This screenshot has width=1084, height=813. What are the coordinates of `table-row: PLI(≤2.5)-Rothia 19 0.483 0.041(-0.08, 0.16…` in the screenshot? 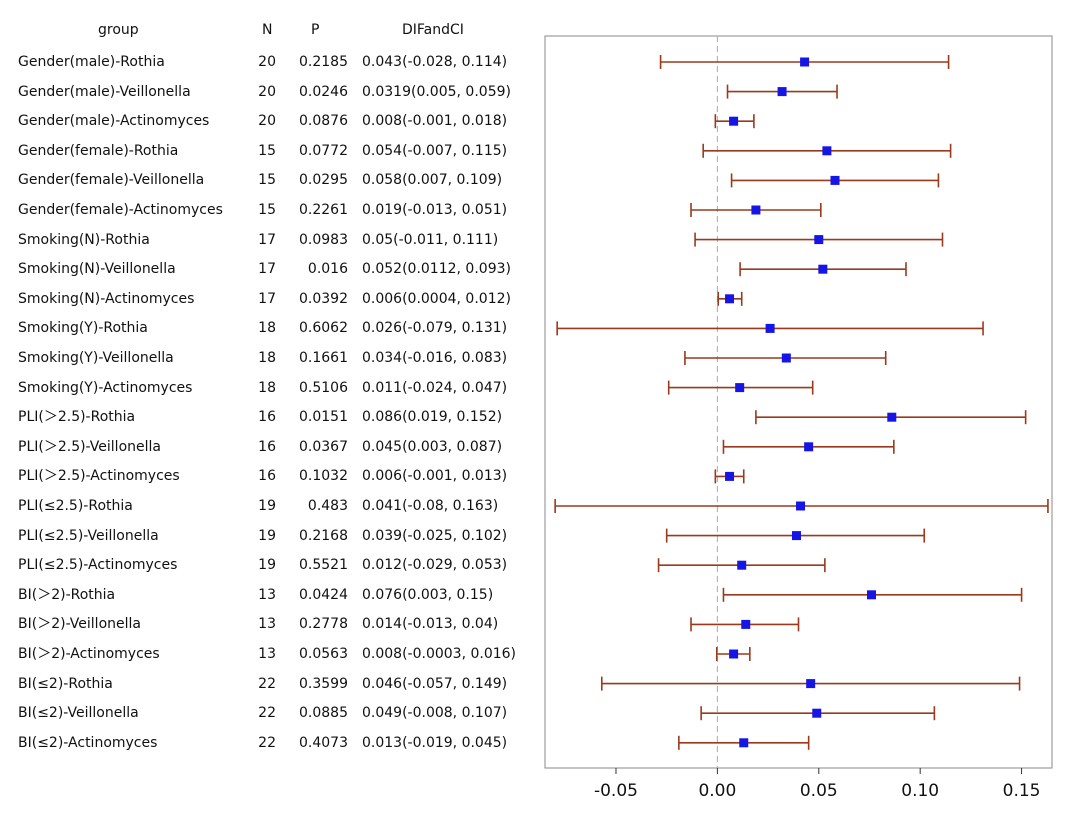 It's located at (272, 506).